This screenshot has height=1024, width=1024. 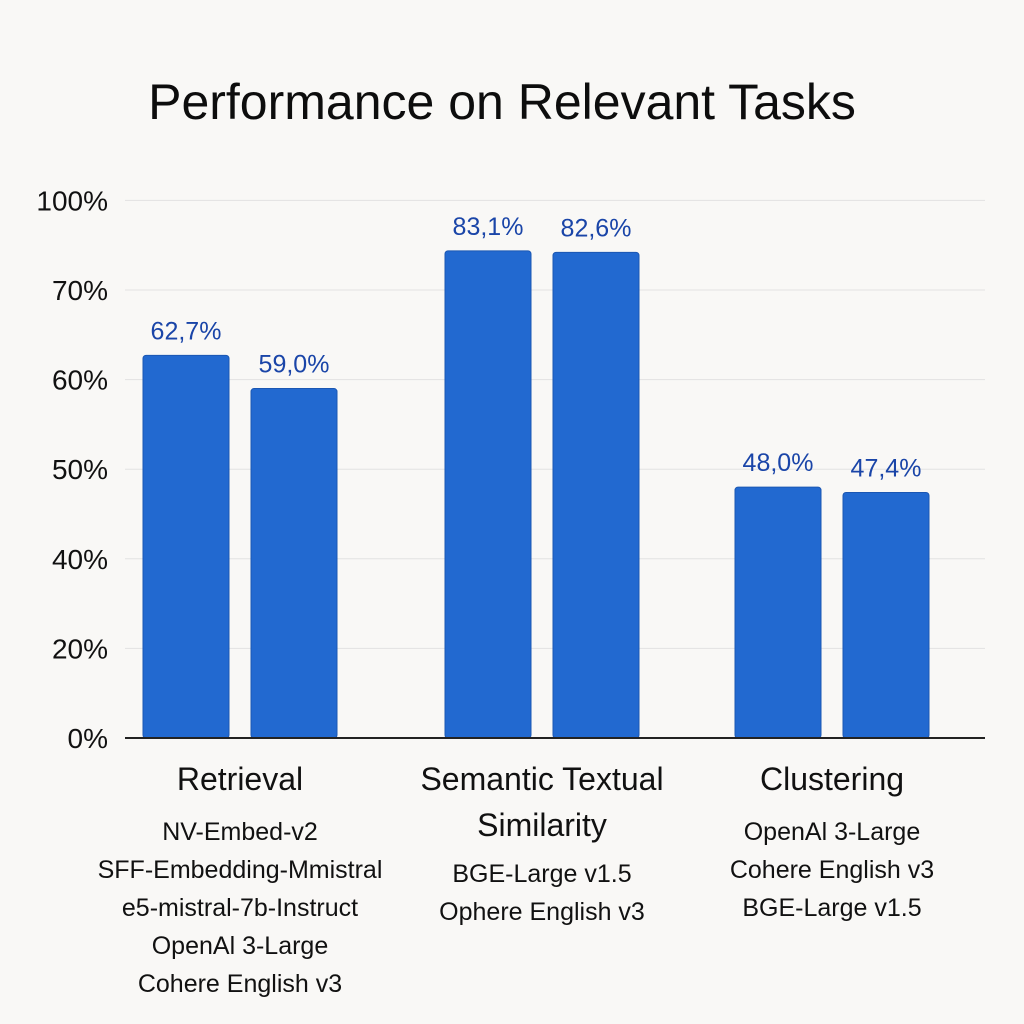 What do you see at coordinates (186, 331) in the screenshot?
I see `data-label: 62,7%` at bounding box center [186, 331].